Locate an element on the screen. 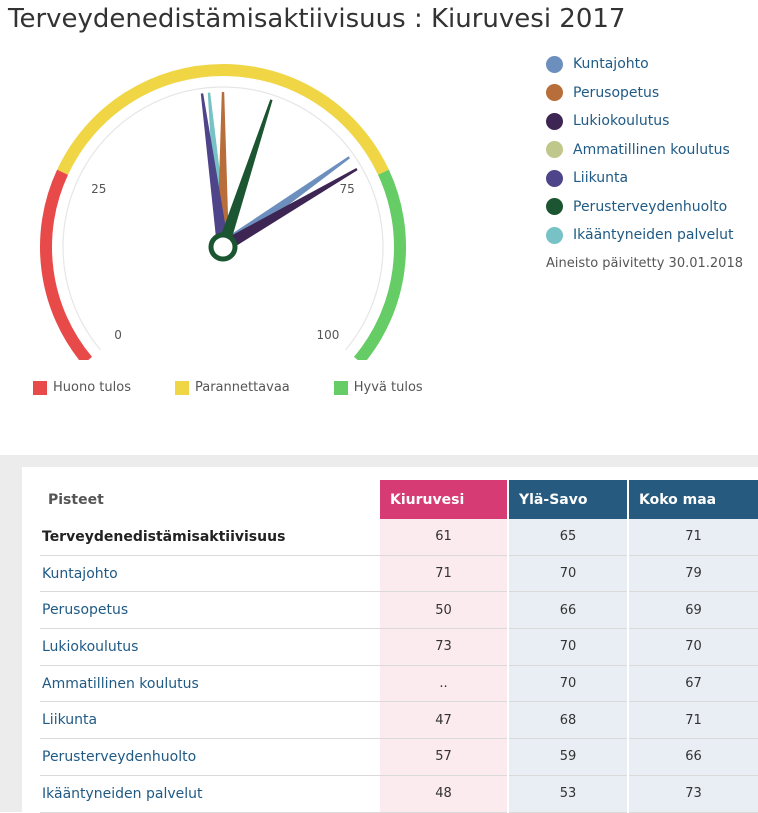 Image resolution: width=758 pixels, height=813 pixels. row-label: Perusterveydenhuolto is located at coordinates (210, 757).